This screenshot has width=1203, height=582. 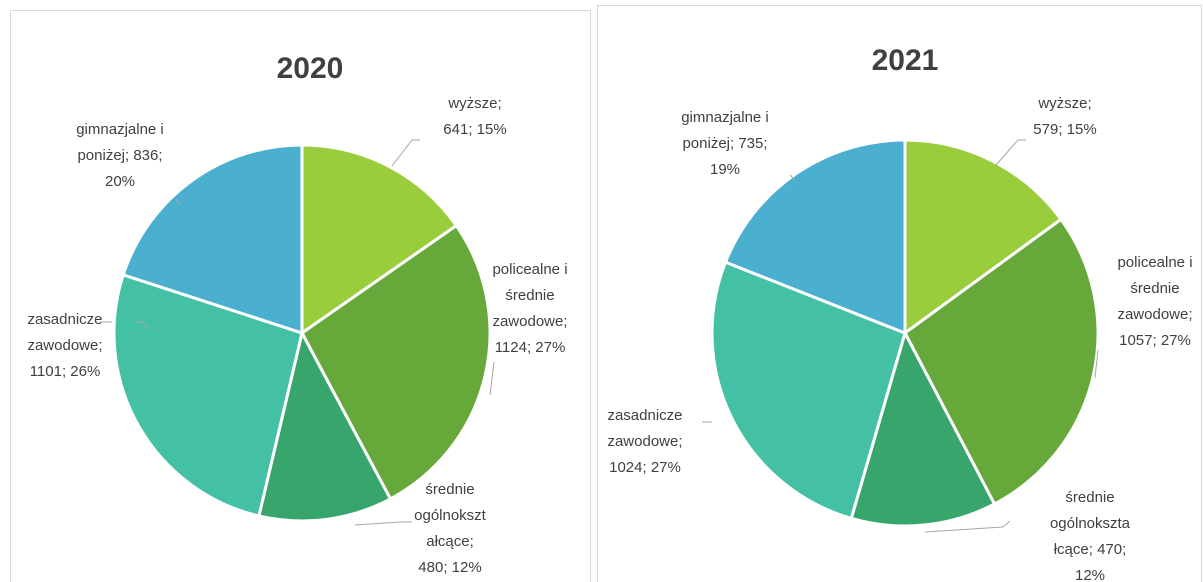 What do you see at coordinates (120, 181) in the screenshot?
I see `data-label: 20%` at bounding box center [120, 181].